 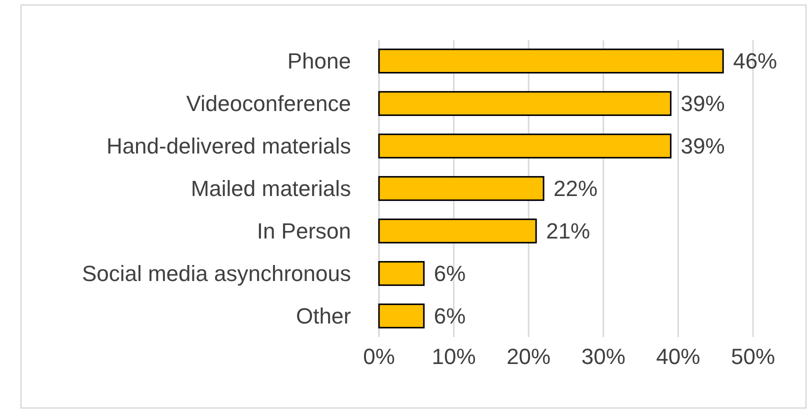 I want to click on y-tick-label: Social media asynchronous, so click(x=216, y=273).